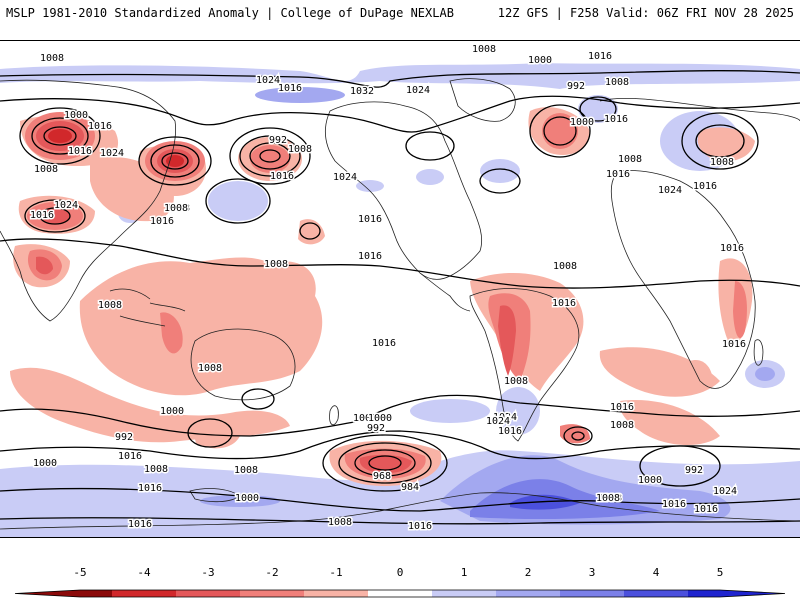  Describe the element at coordinates (362, 91) in the screenshot. I see `isobar-label: 1032` at that location.